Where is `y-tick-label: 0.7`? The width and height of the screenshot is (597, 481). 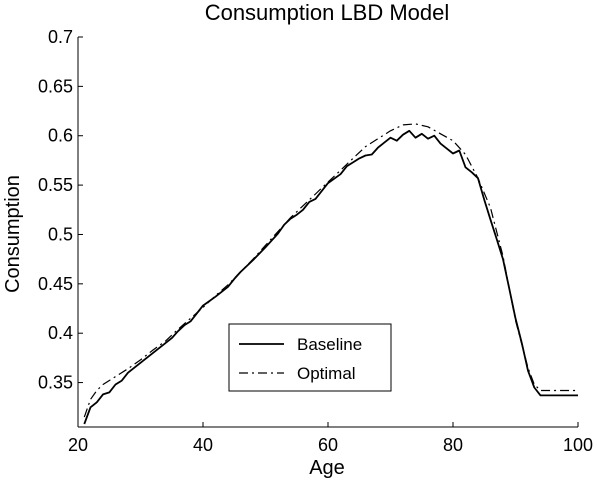
y-tick-label: 0.7 is located at coordinates (60, 37).